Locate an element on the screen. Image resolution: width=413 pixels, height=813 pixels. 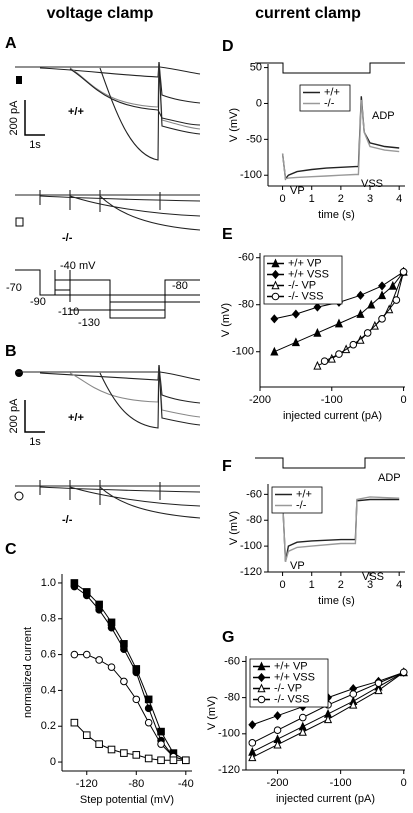
protocol-label: -110 is located at coordinates (68, 312).